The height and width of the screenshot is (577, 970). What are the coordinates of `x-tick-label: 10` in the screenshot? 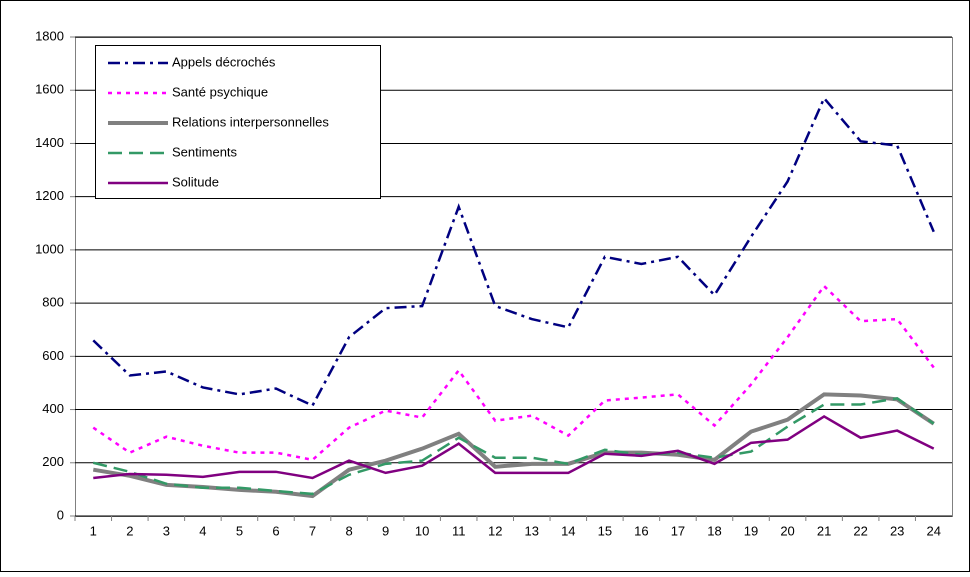 It's located at (422, 530).